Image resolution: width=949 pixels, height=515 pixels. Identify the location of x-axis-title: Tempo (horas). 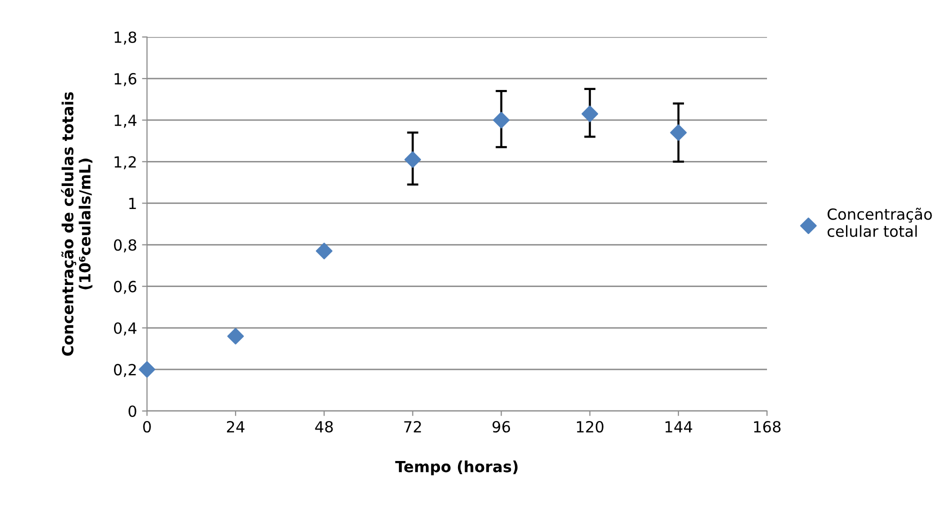
(456, 468).